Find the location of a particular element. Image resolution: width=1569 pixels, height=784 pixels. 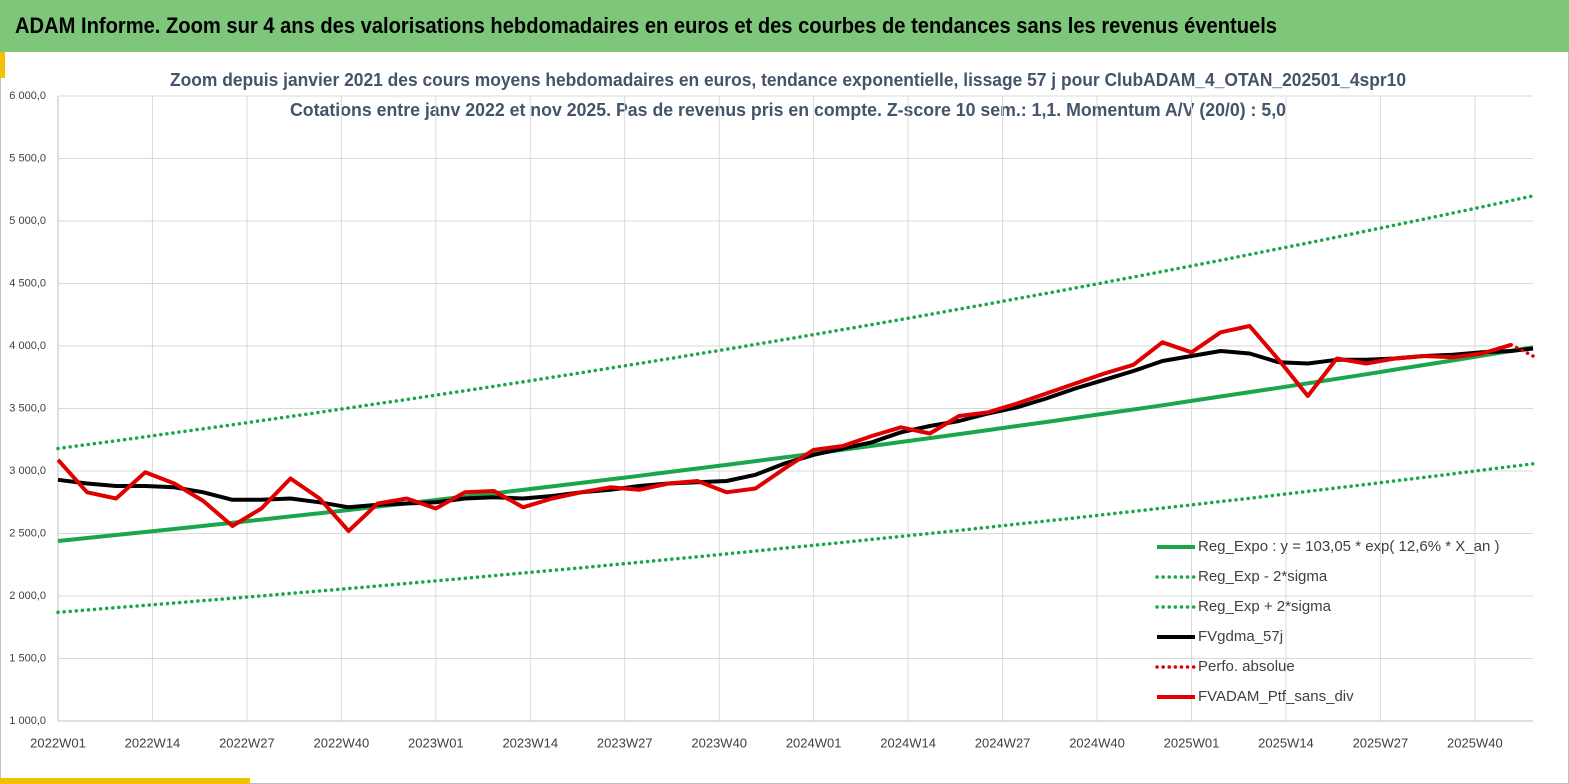

header-bar is located at coordinates (784, 26).